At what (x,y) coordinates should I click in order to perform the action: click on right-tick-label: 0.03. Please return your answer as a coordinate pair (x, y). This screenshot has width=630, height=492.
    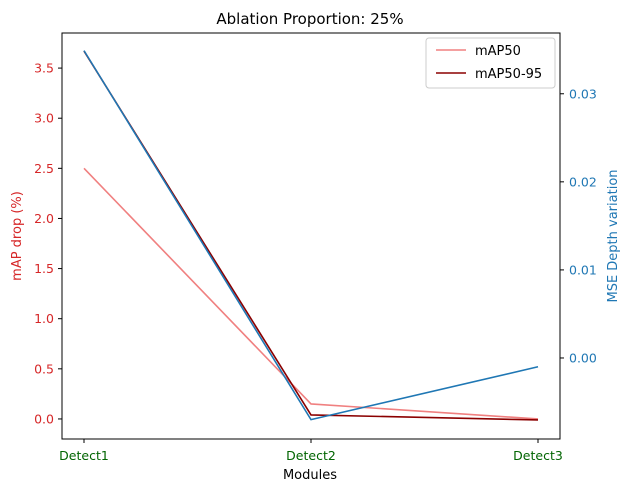
    Looking at the image, I should click on (583, 93).